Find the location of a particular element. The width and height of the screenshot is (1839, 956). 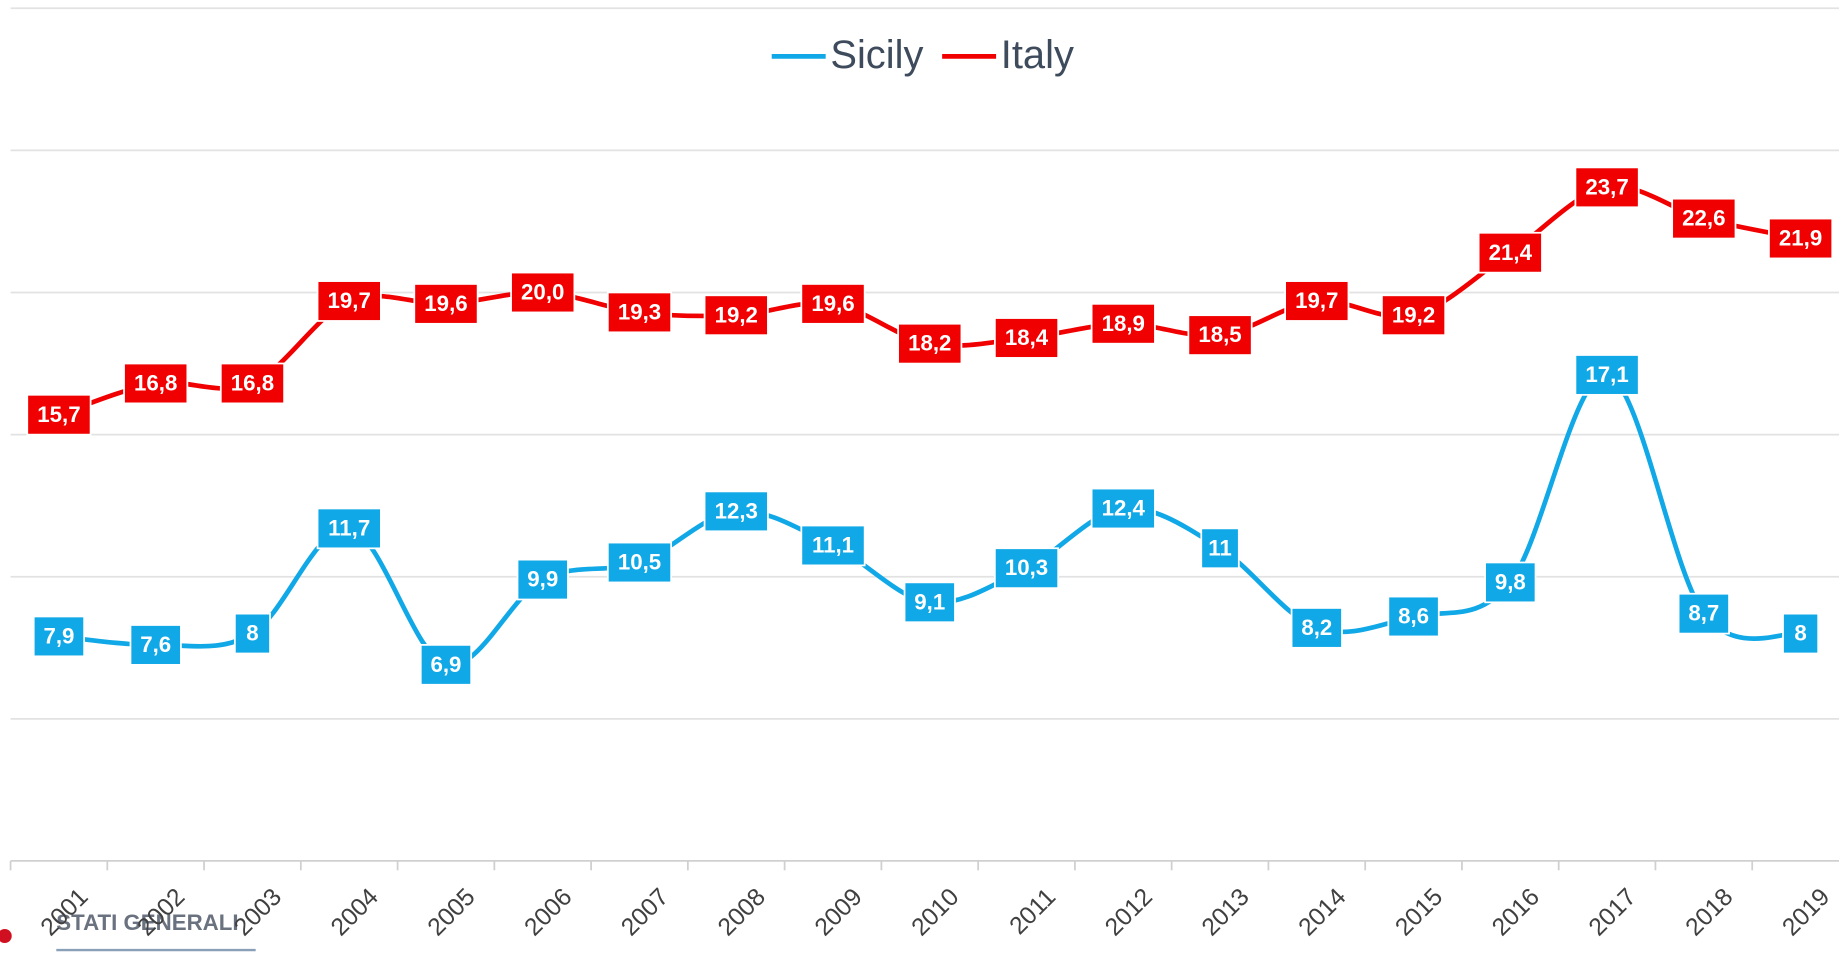

data-label: 21,4 is located at coordinates (1510, 252).